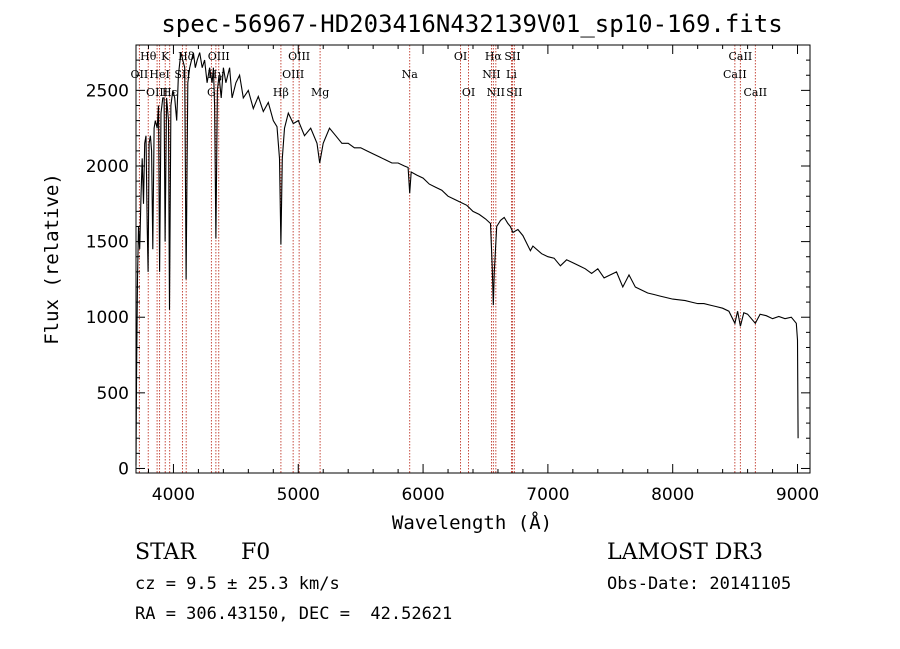  What do you see at coordinates (107, 243) in the screenshot?
I see `y-tick-label: 1500` at bounding box center [107, 243].